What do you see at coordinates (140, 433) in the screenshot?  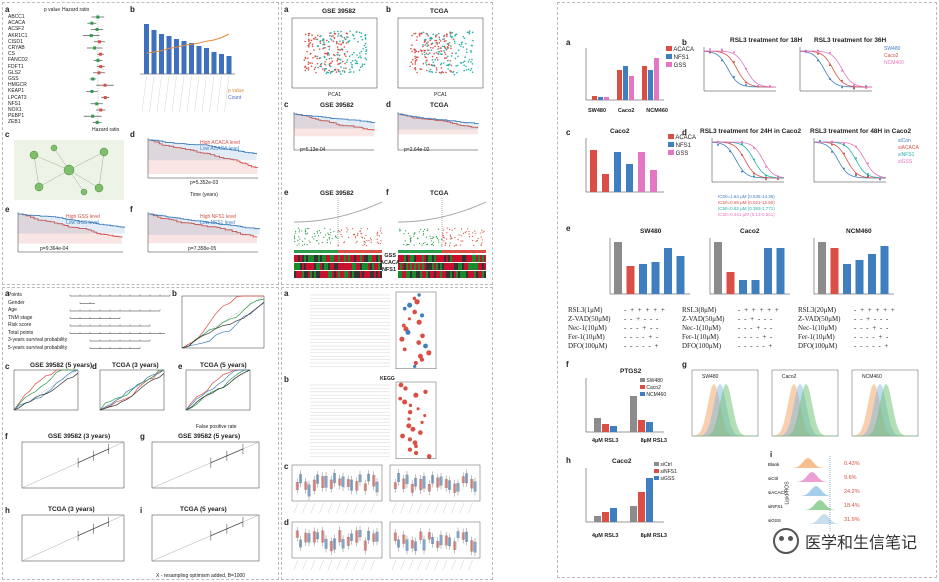 I see `section-nomogram` at bounding box center [140, 433].